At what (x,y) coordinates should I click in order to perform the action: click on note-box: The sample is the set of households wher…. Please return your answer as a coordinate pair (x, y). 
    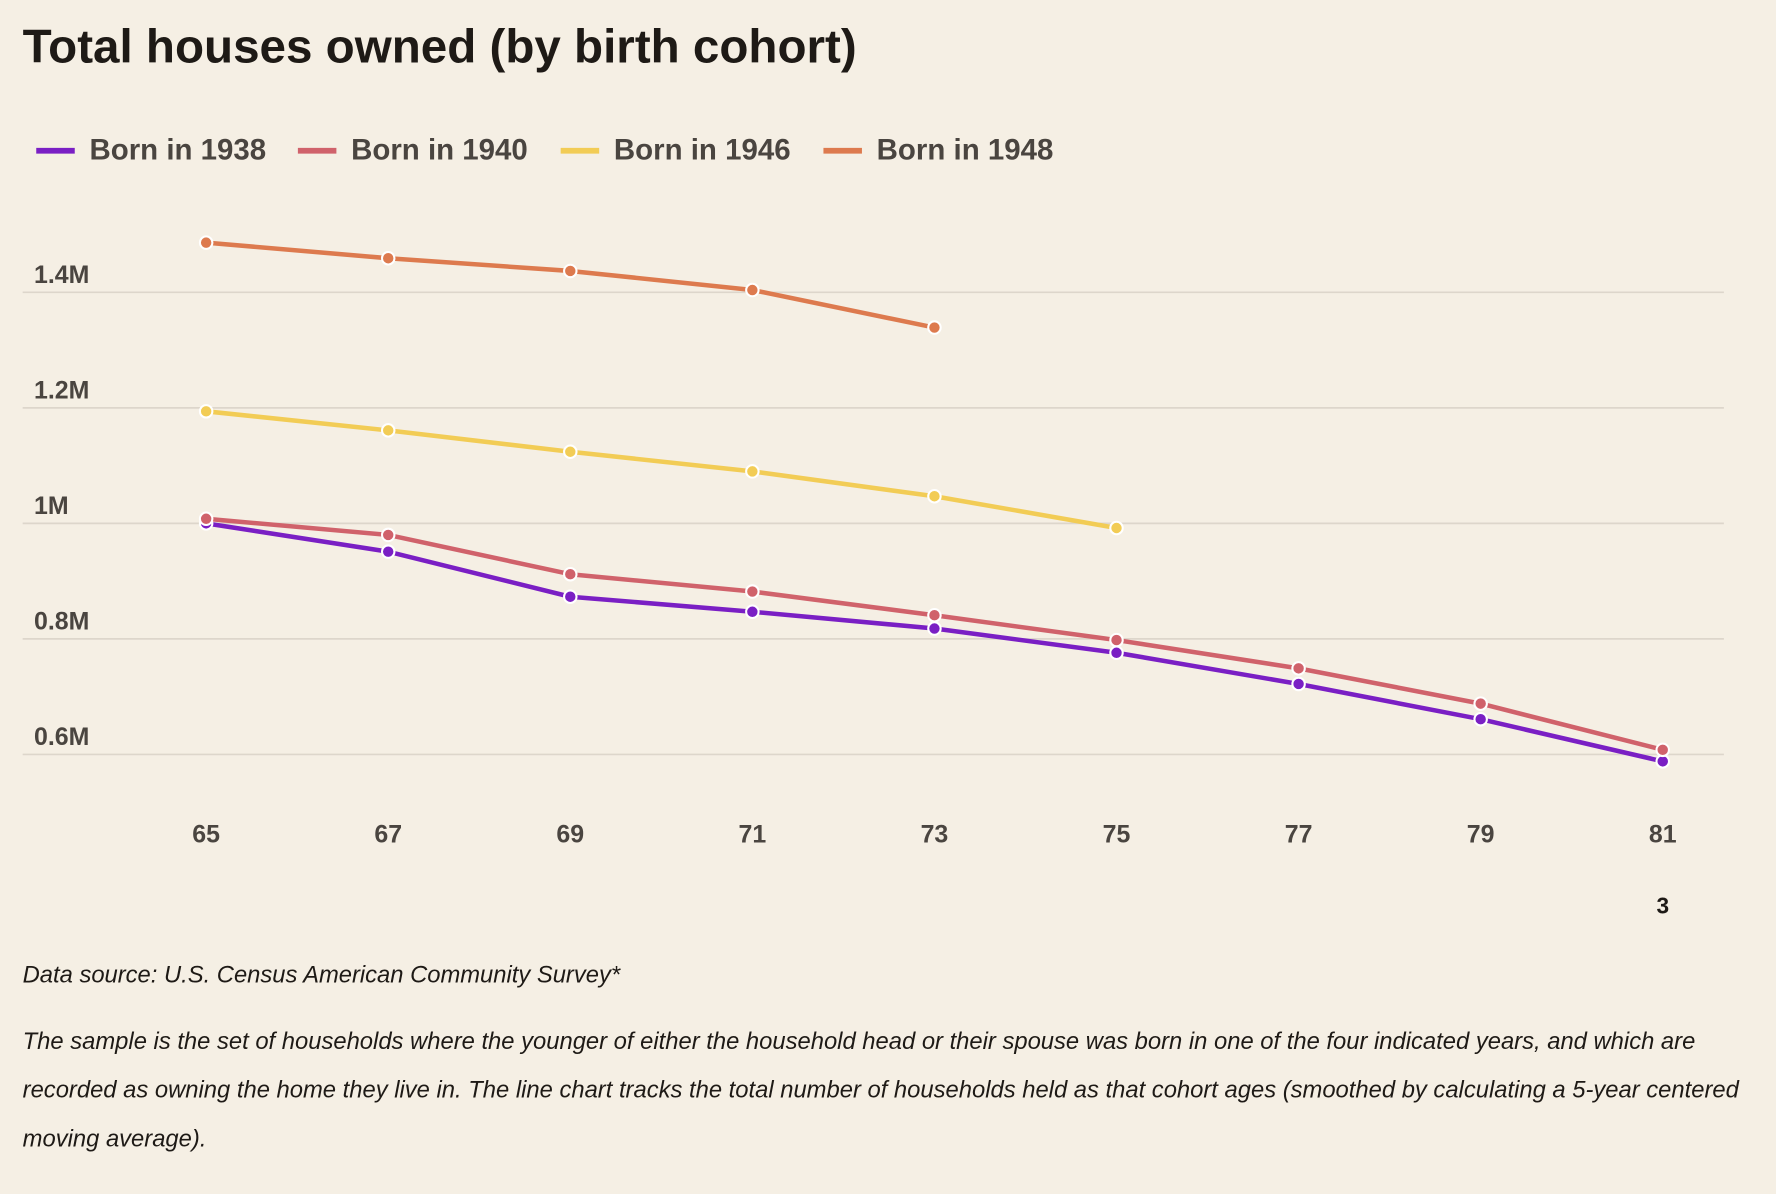
    Looking at the image, I should click on (880, 1090).